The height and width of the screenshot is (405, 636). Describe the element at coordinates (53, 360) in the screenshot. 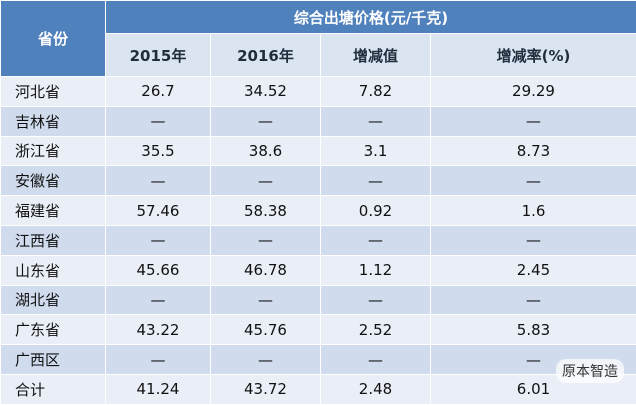

I see `province-cell: 广西区` at that location.